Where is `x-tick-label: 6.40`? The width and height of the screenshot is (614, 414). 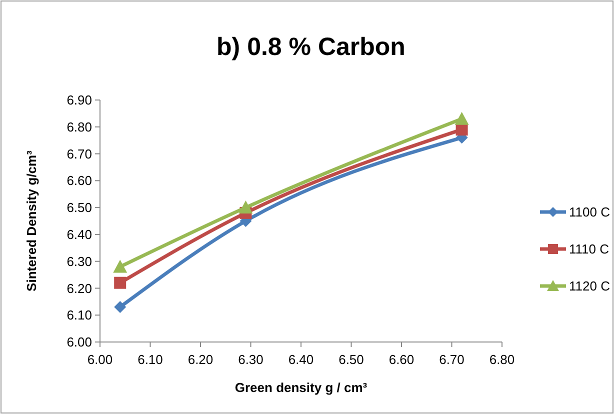 x-tick-label: 6.40 is located at coordinates (301, 359).